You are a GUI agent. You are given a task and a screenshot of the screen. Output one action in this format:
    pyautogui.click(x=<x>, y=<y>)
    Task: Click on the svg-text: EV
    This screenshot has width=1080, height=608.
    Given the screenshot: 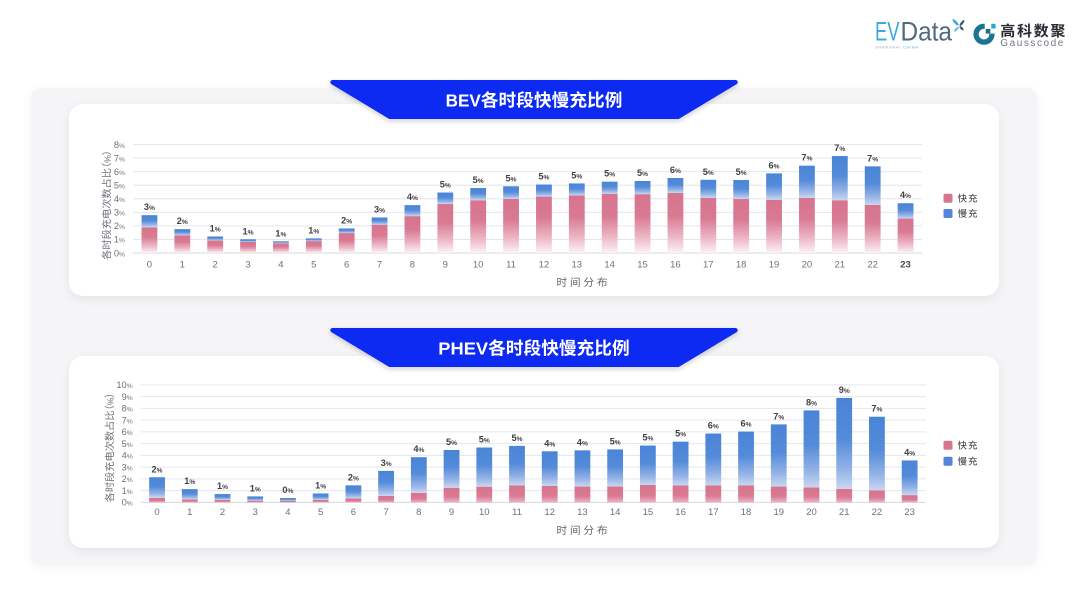 What is the action you would take?
    pyautogui.click(x=887, y=32)
    